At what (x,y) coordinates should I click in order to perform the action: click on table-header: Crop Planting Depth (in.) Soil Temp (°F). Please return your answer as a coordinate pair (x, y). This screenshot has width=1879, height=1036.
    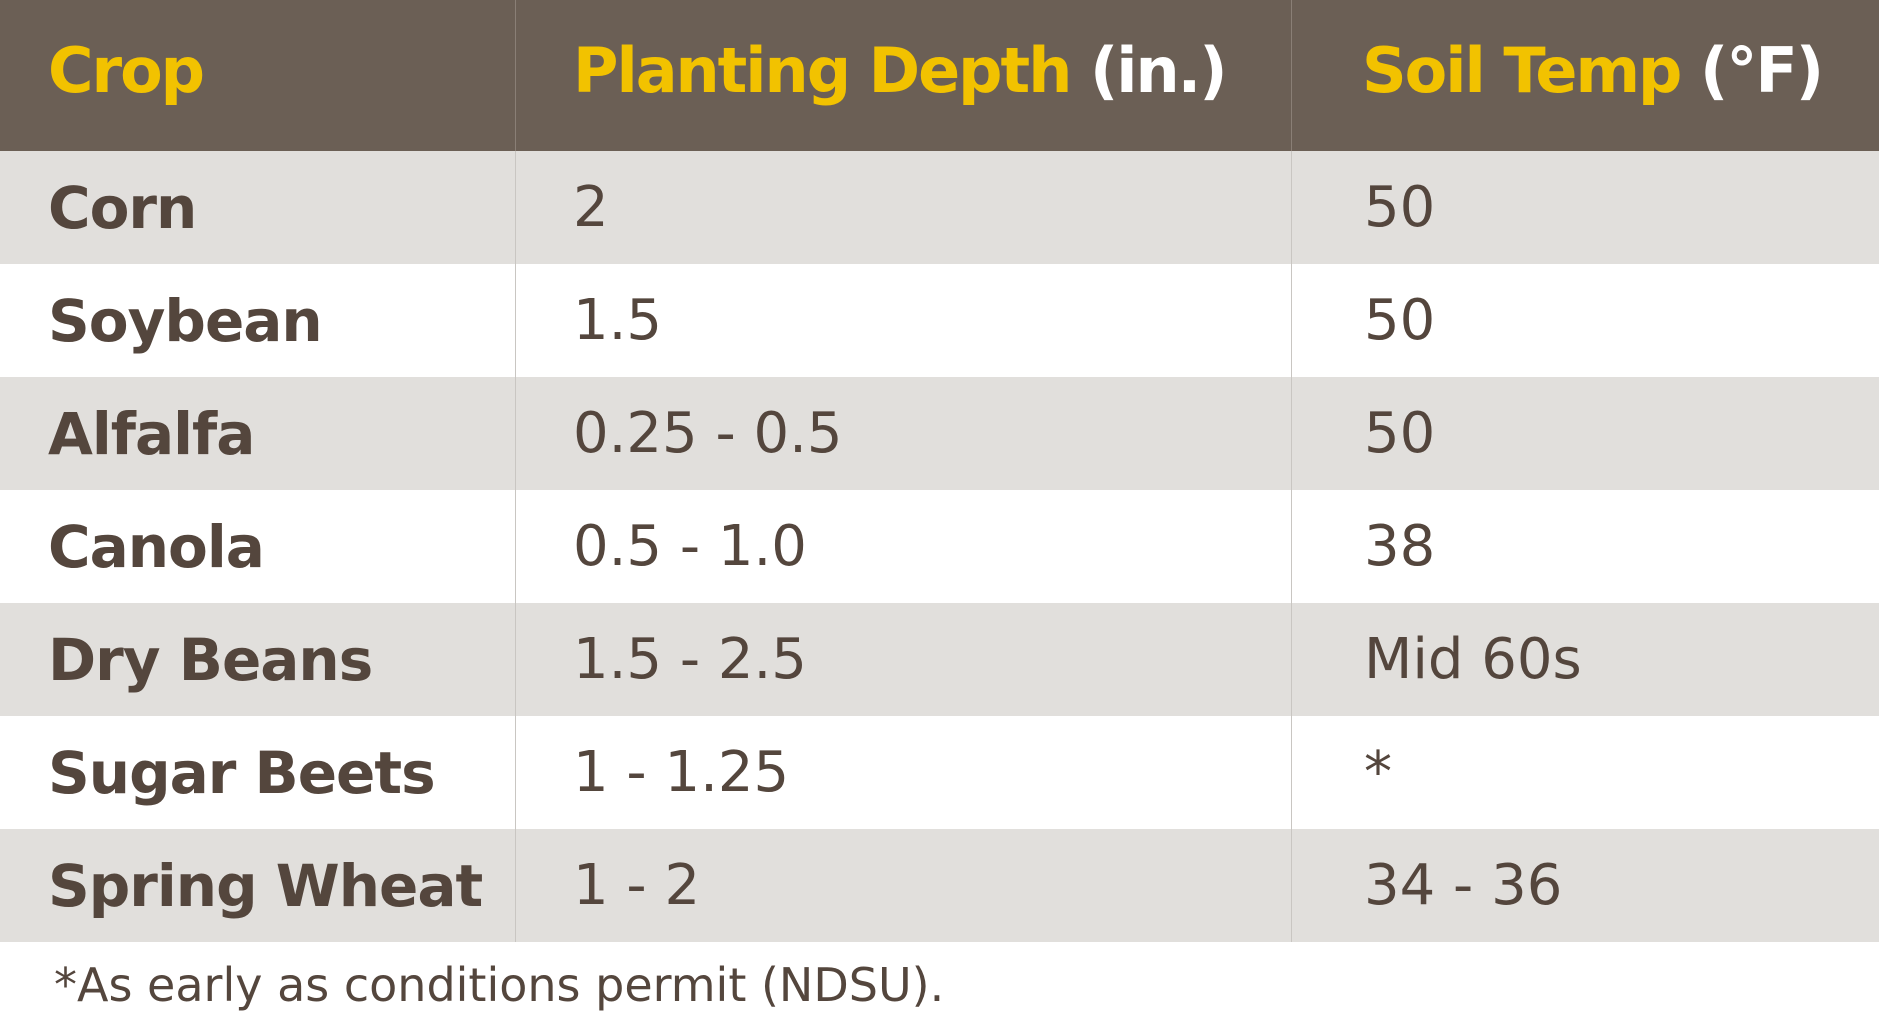
    Looking at the image, I should click on (939, 75).